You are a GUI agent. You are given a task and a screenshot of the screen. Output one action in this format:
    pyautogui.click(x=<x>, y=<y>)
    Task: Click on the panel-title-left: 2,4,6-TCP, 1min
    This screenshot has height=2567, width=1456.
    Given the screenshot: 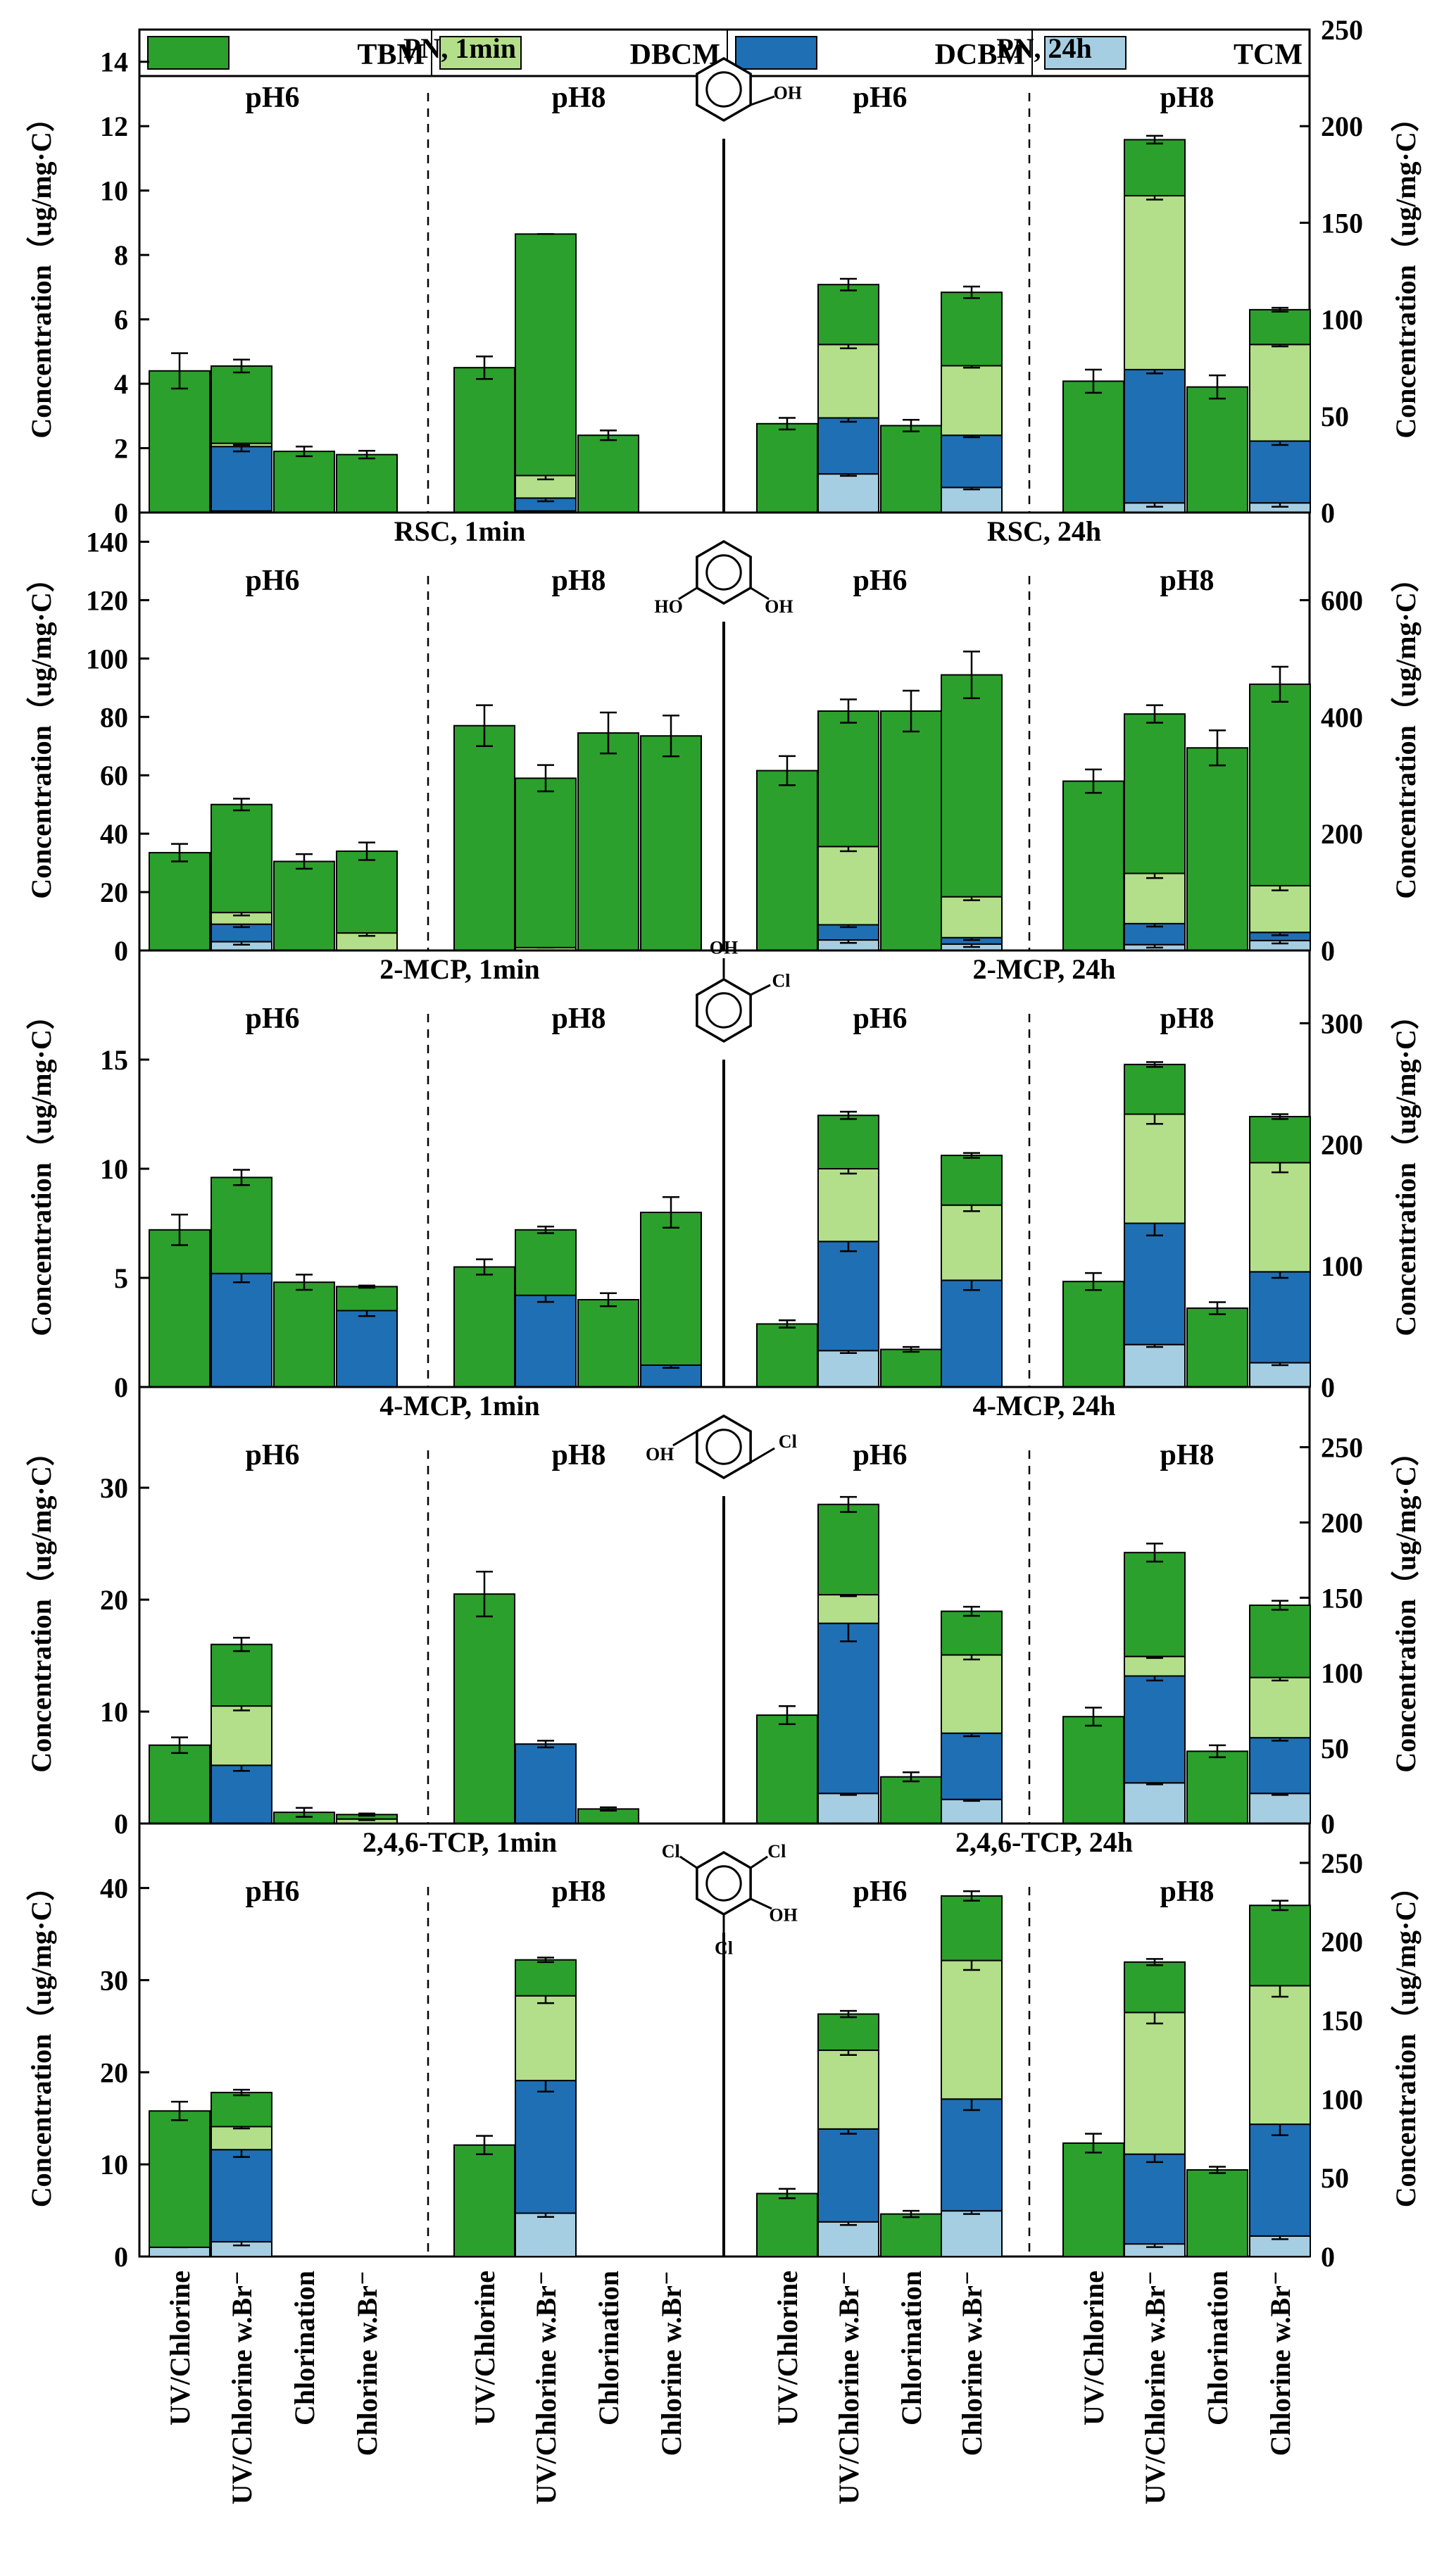 What is the action you would take?
    pyautogui.click(x=460, y=1842)
    